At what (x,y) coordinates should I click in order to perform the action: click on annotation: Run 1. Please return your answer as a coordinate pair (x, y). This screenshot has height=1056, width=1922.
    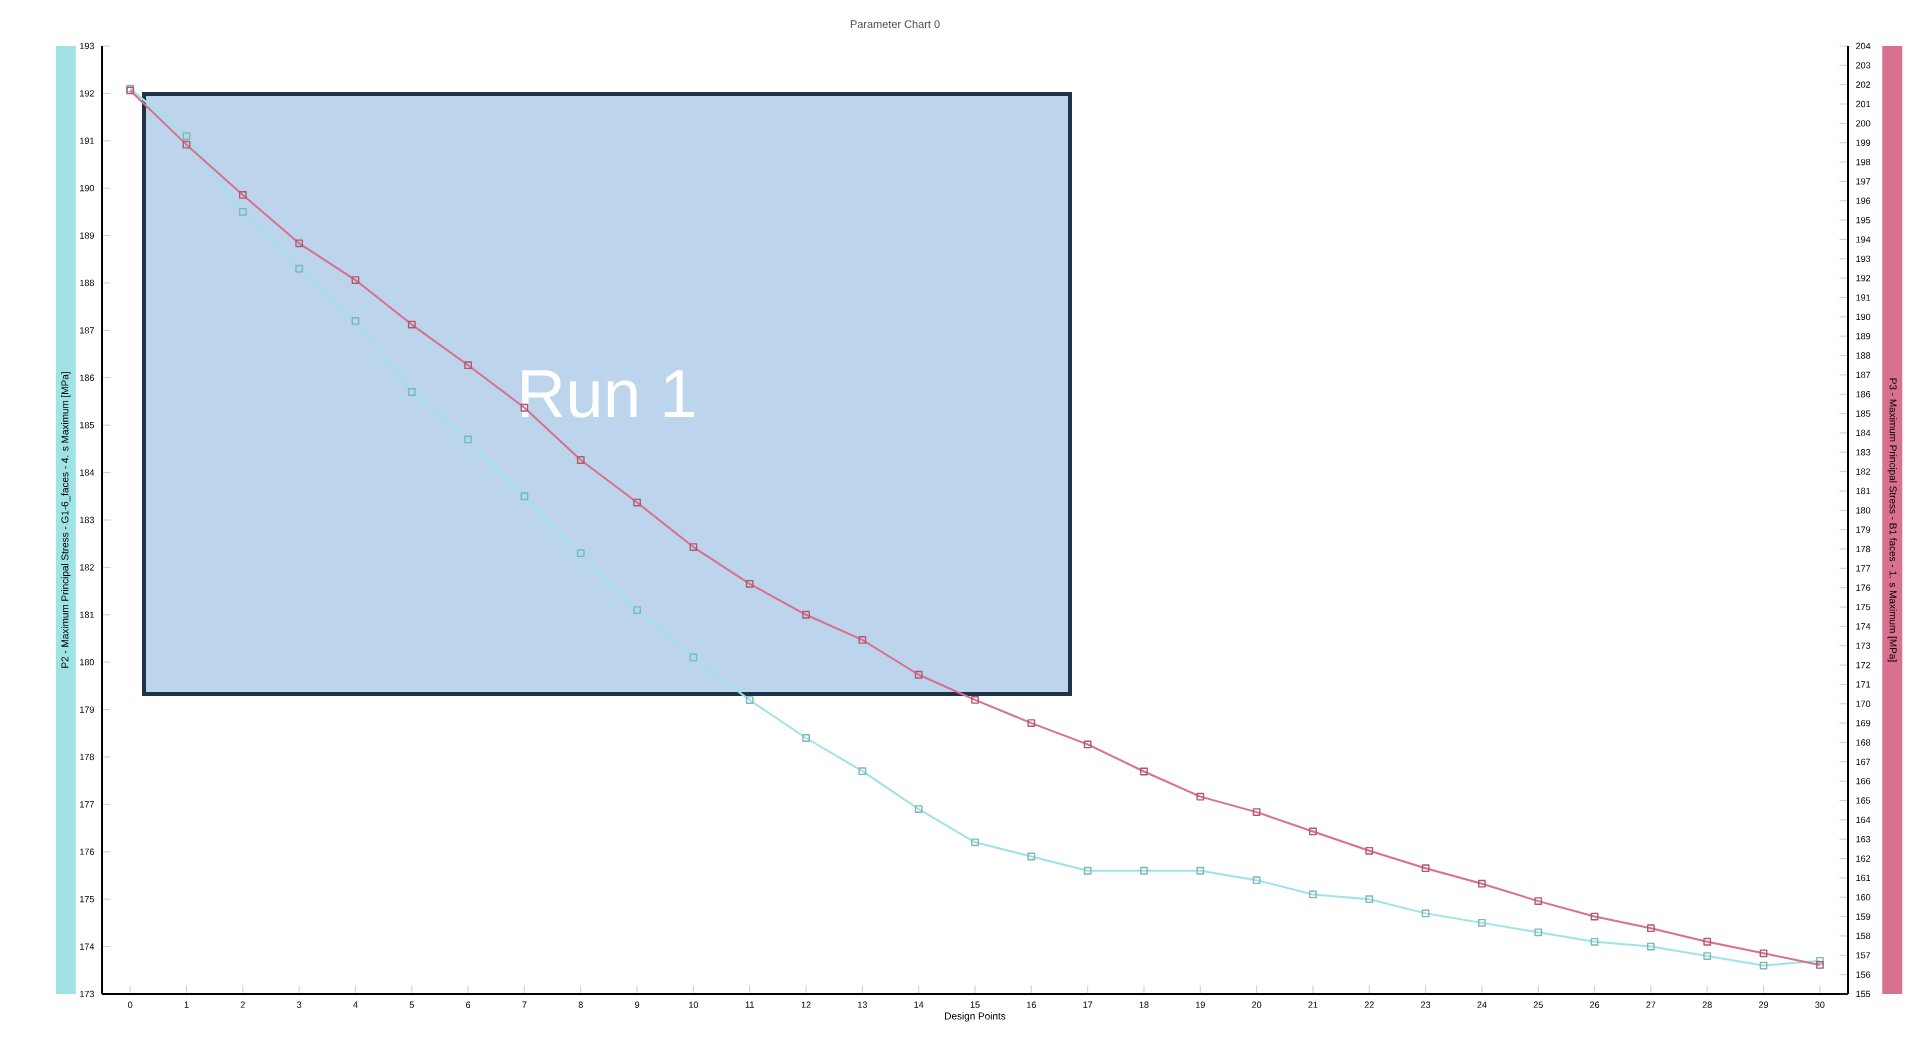
    Looking at the image, I should click on (608, 394).